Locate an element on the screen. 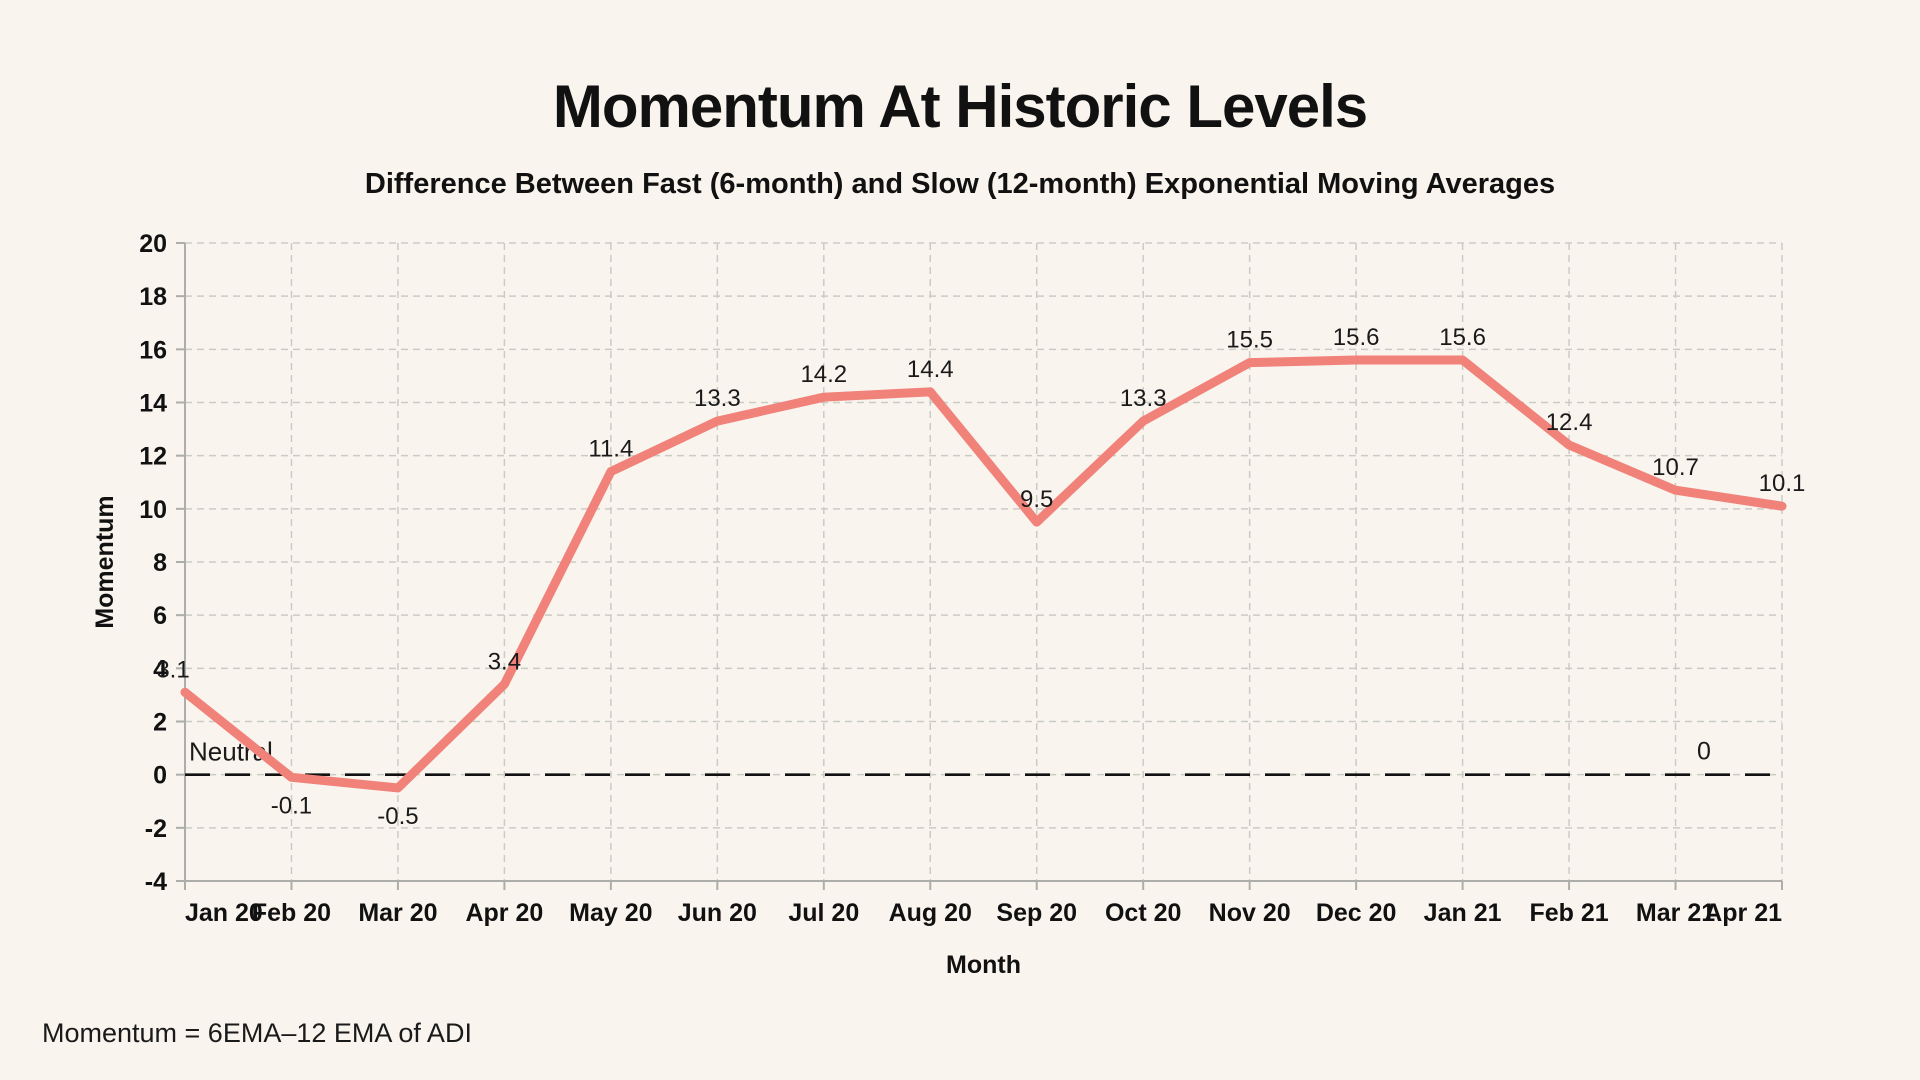 The width and height of the screenshot is (1920, 1080). y-tick-label: 6 is located at coordinates (160, 616).